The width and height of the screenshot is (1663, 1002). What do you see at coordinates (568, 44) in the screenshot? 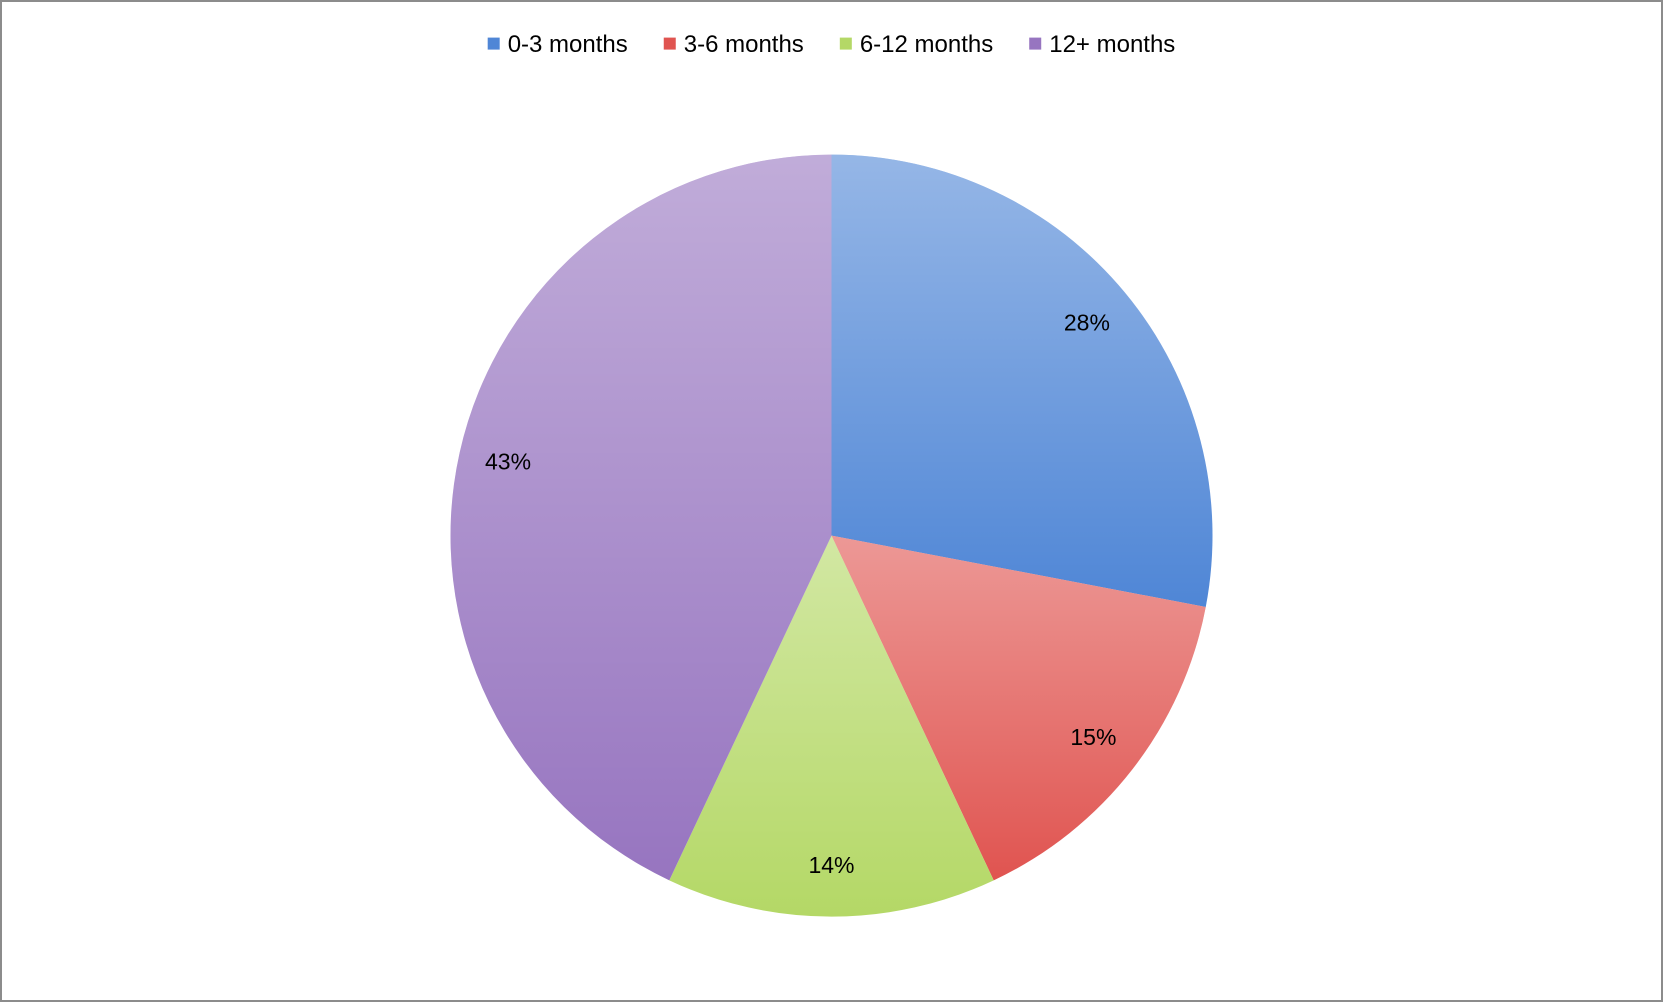
I see `legend-label: 0-3 months` at bounding box center [568, 44].